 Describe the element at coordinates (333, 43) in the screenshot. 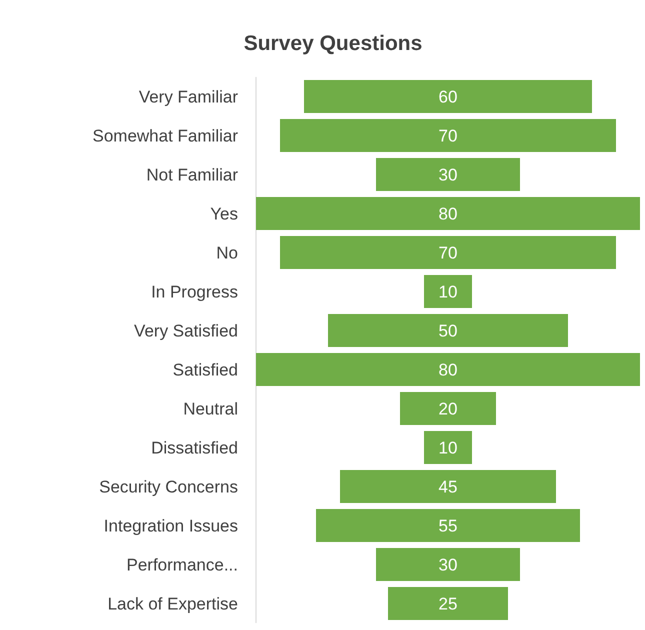

I see `text: Survey Questions` at that location.